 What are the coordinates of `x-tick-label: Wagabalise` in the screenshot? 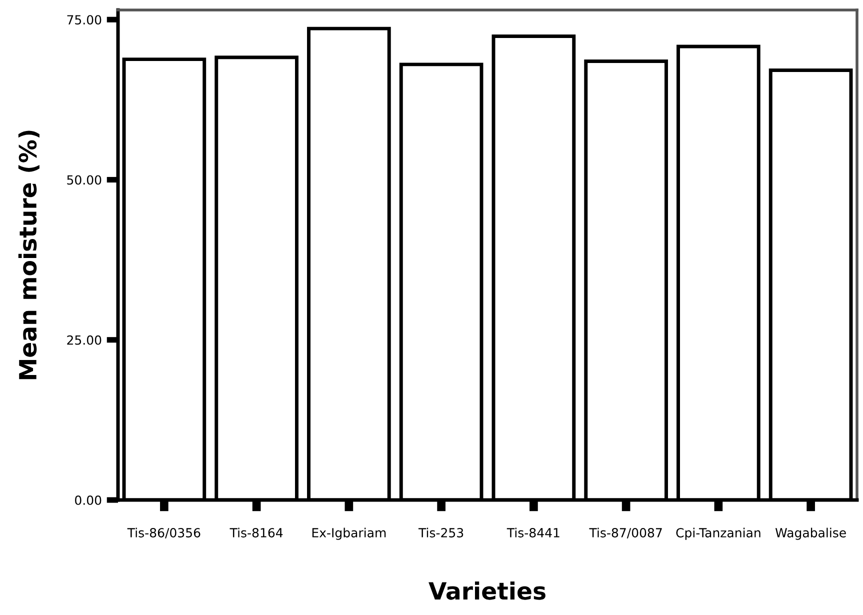 It's located at (810, 534).